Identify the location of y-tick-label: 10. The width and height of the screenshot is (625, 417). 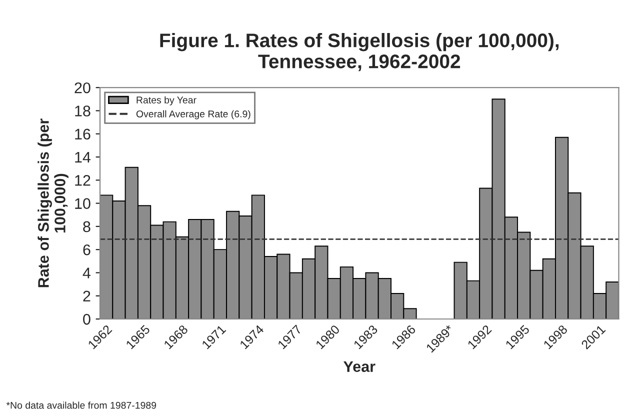
(82, 203).